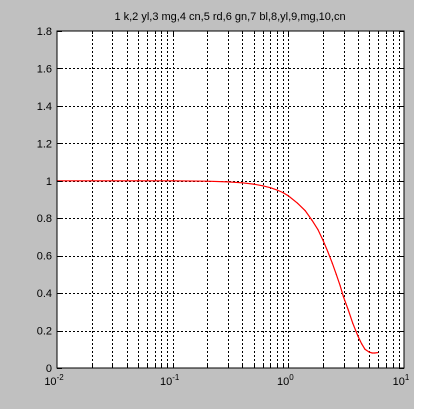 This screenshot has height=409, width=430. Describe the element at coordinates (44, 69) in the screenshot. I see `y-tick-label: 1.6` at that location.